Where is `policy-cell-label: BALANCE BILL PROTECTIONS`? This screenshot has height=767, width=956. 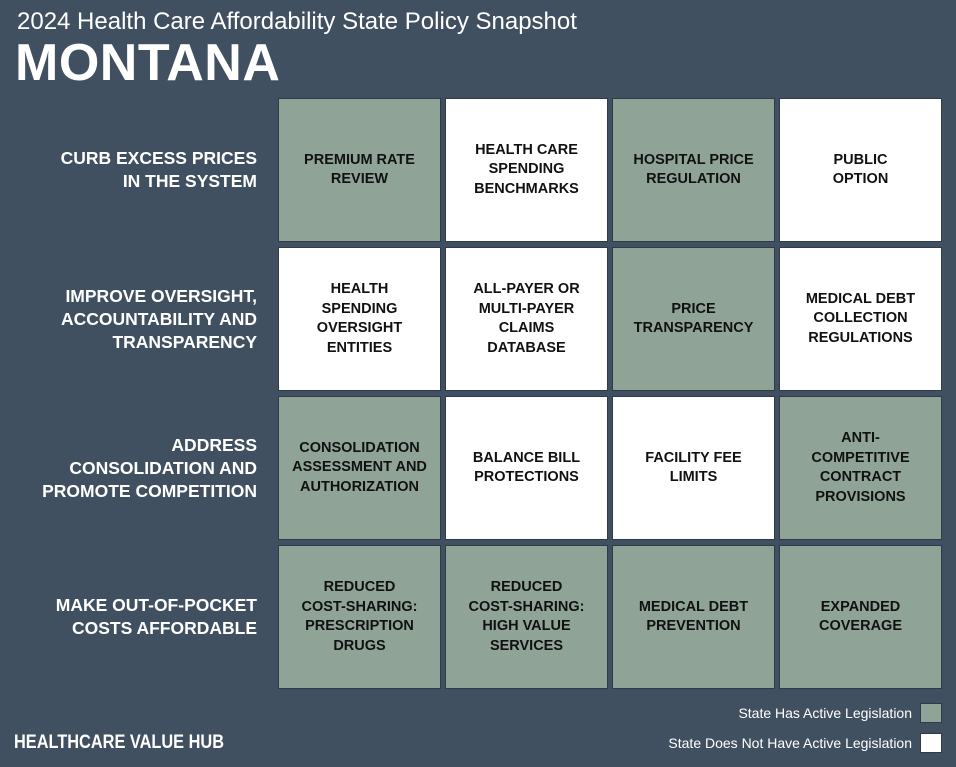
policy-cell-label: BALANCE BILL PROTECTIONS is located at coordinates (526, 467).